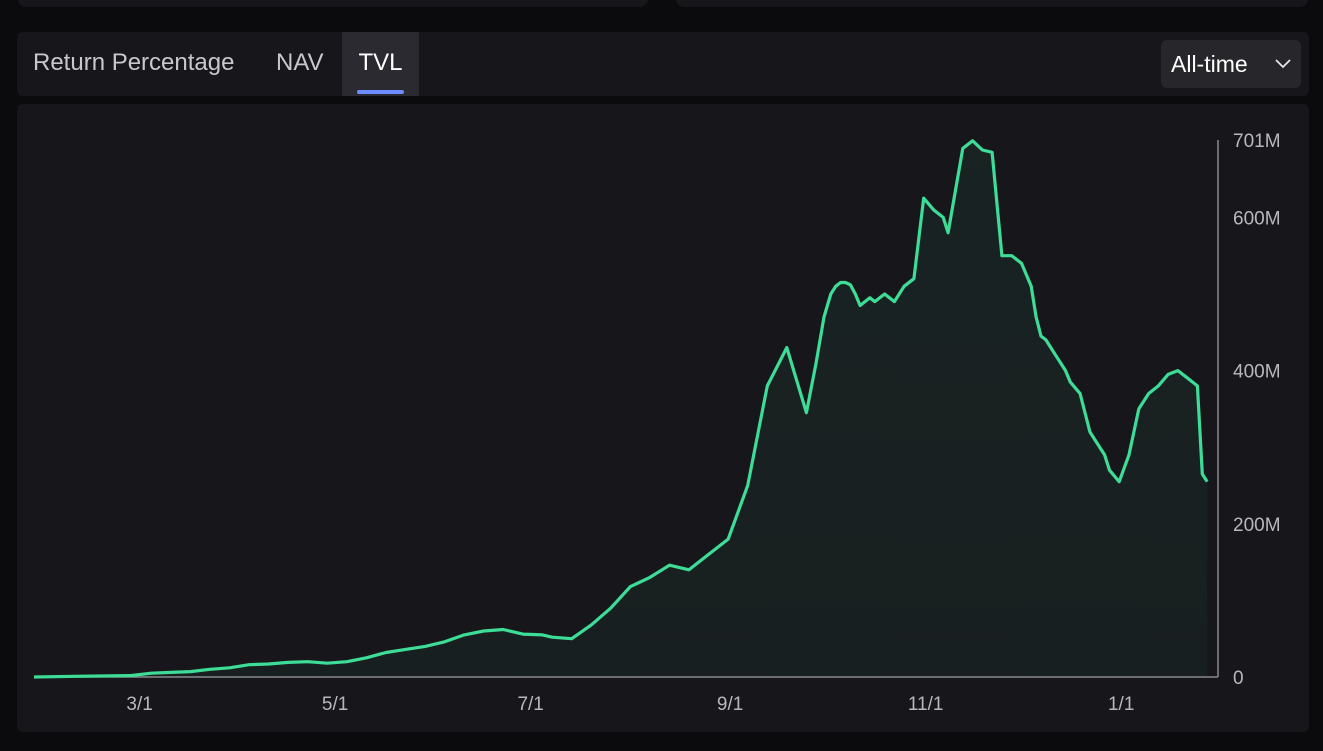 This screenshot has height=751, width=1323. I want to click on time-range-label: All-time, so click(1209, 64).